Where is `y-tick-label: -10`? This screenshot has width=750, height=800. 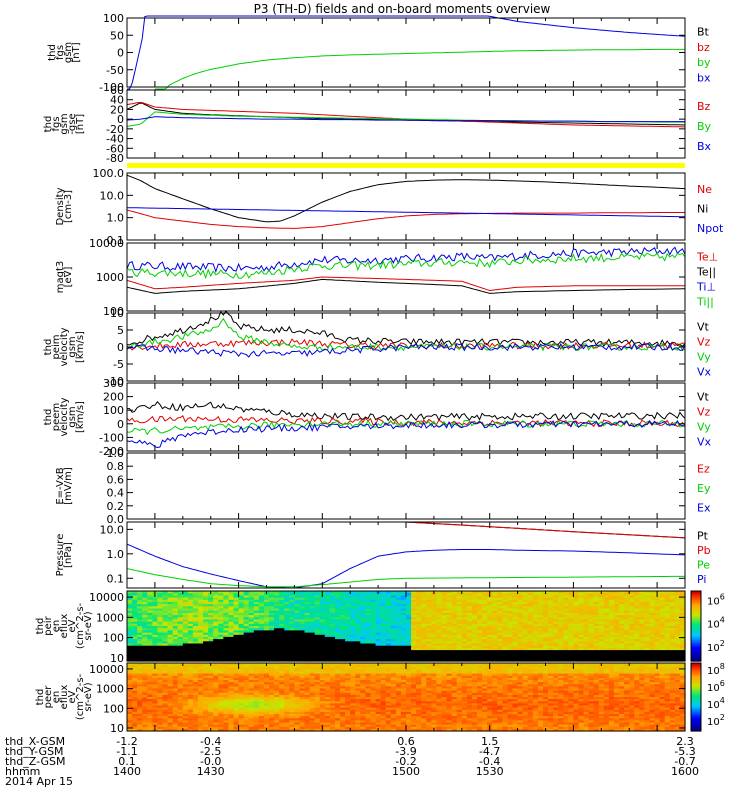
y-tick-label: -10 is located at coordinates (115, 381).